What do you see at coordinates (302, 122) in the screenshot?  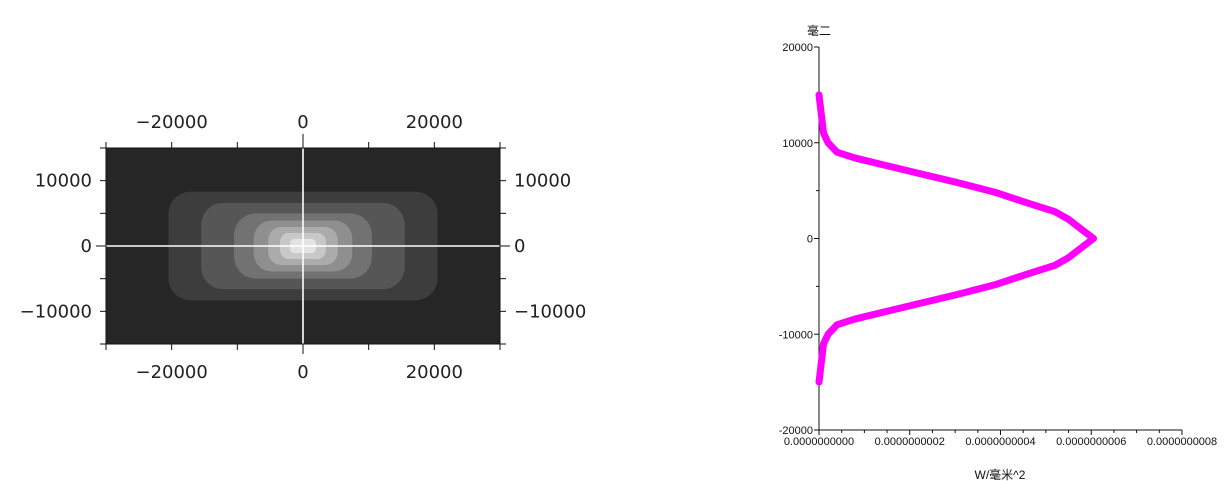 I see `x-tick-label-top: 0` at bounding box center [302, 122].